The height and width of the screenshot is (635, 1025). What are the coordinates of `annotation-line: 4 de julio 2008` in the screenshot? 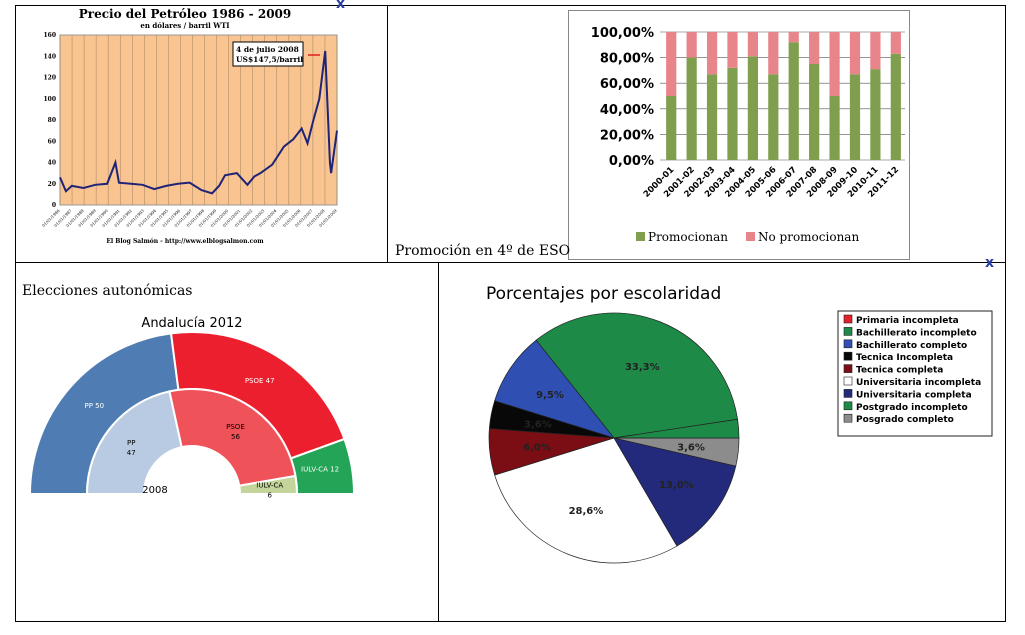 It's located at (267, 49).